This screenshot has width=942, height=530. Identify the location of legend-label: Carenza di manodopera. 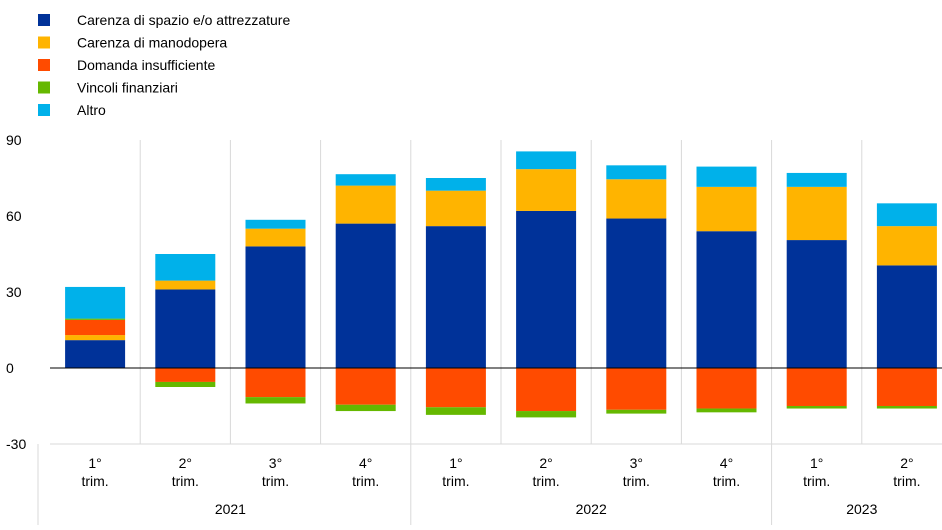
(152, 43).